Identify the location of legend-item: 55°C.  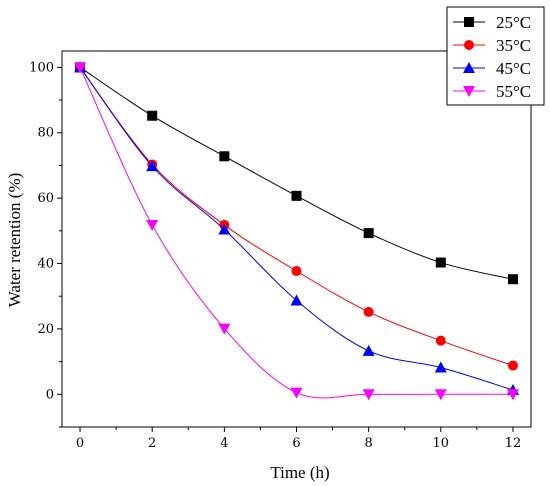
(492, 91).